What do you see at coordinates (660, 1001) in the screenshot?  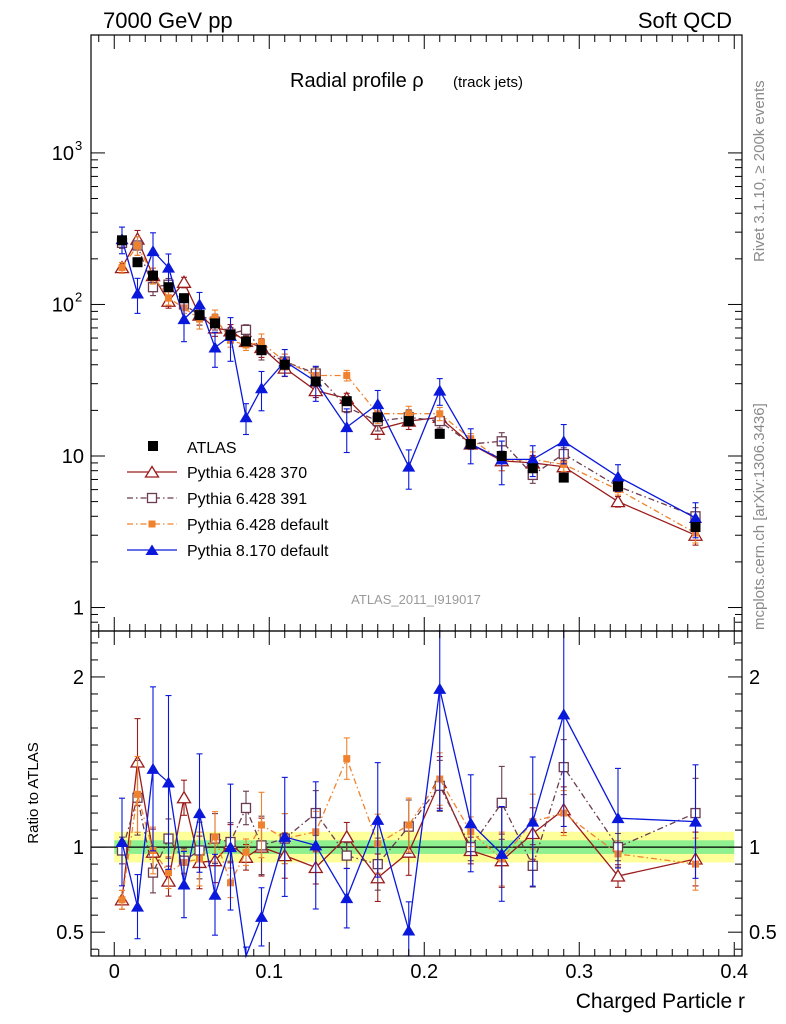 I see `x-axis-label: Charged Particle r` at bounding box center [660, 1001].